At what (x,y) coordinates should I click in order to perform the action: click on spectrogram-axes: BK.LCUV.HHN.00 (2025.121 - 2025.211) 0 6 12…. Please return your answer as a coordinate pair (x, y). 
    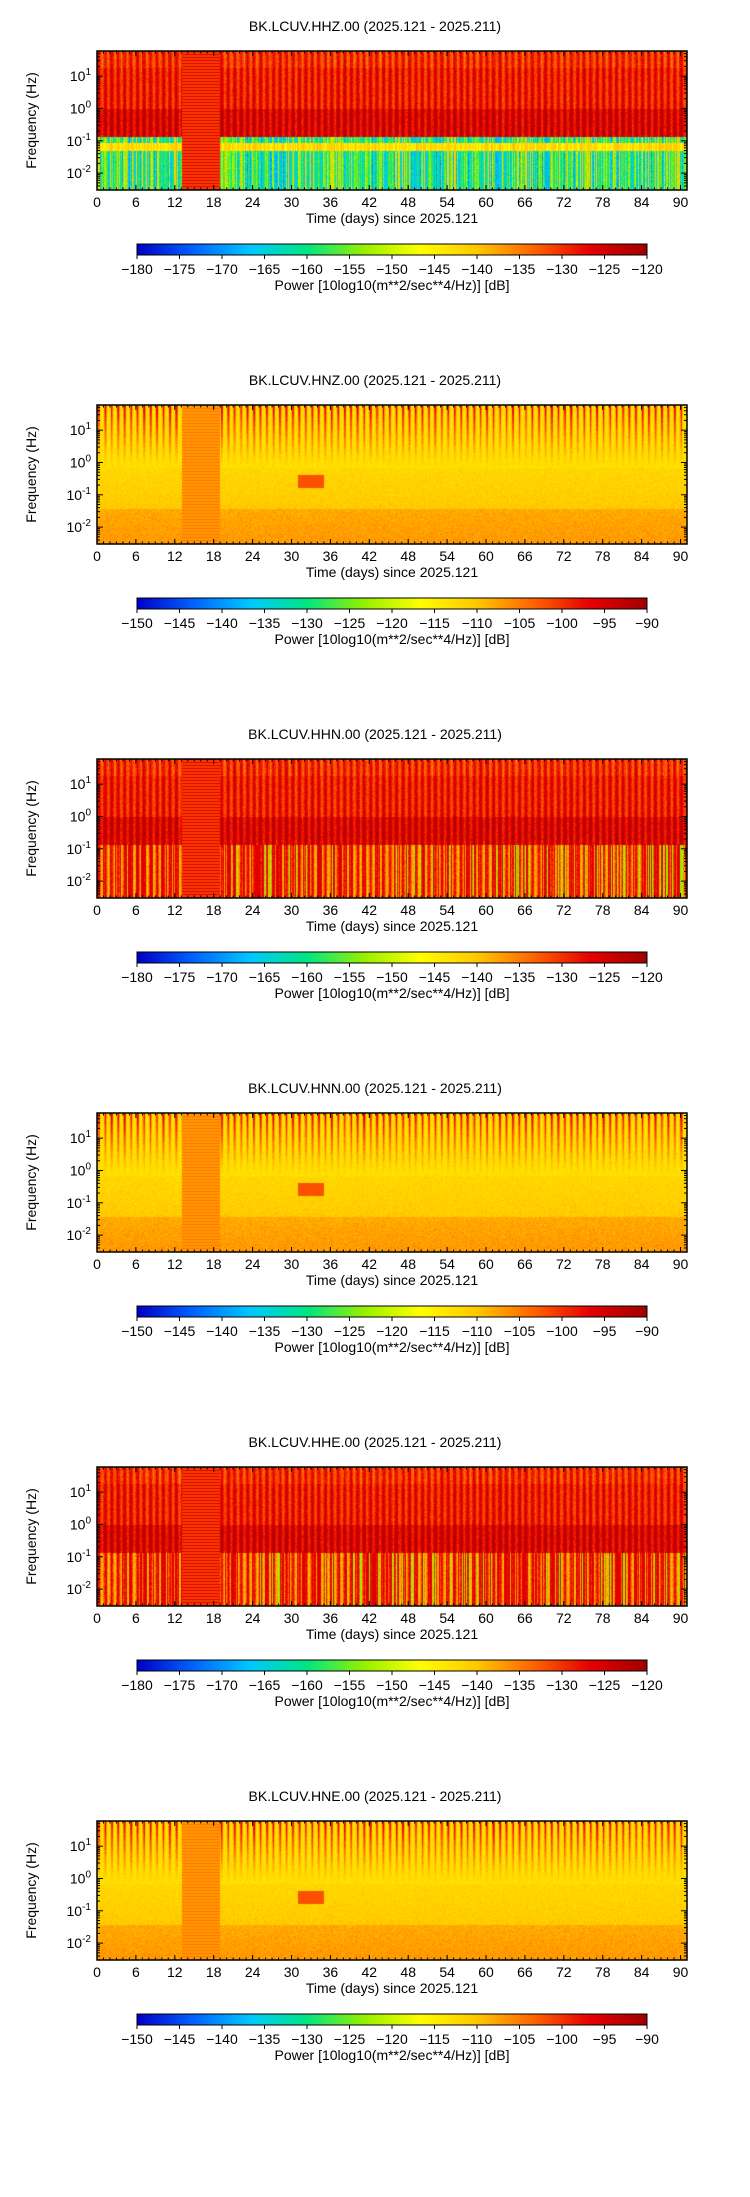
    Looking at the image, I should click on (356, 863).